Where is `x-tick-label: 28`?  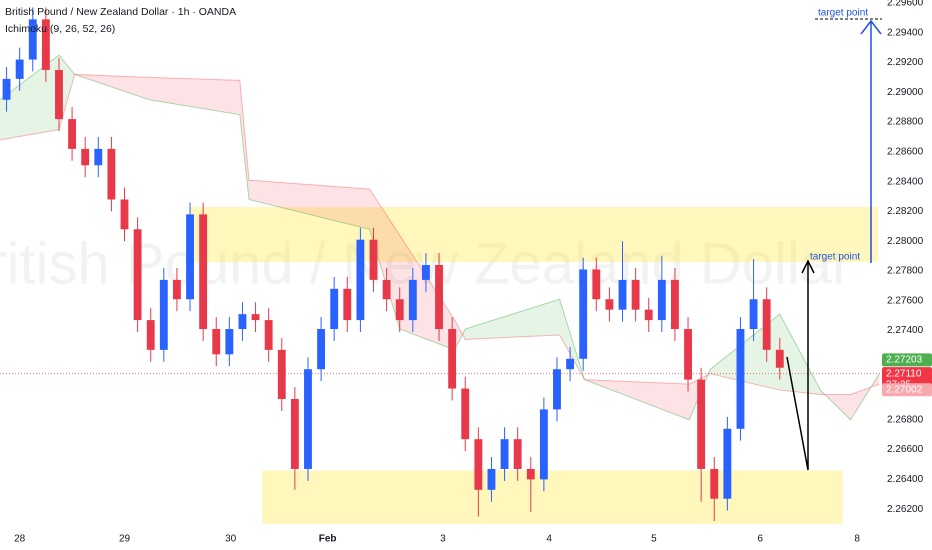
x-tick-label: 28 is located at coordinates (20, 539).